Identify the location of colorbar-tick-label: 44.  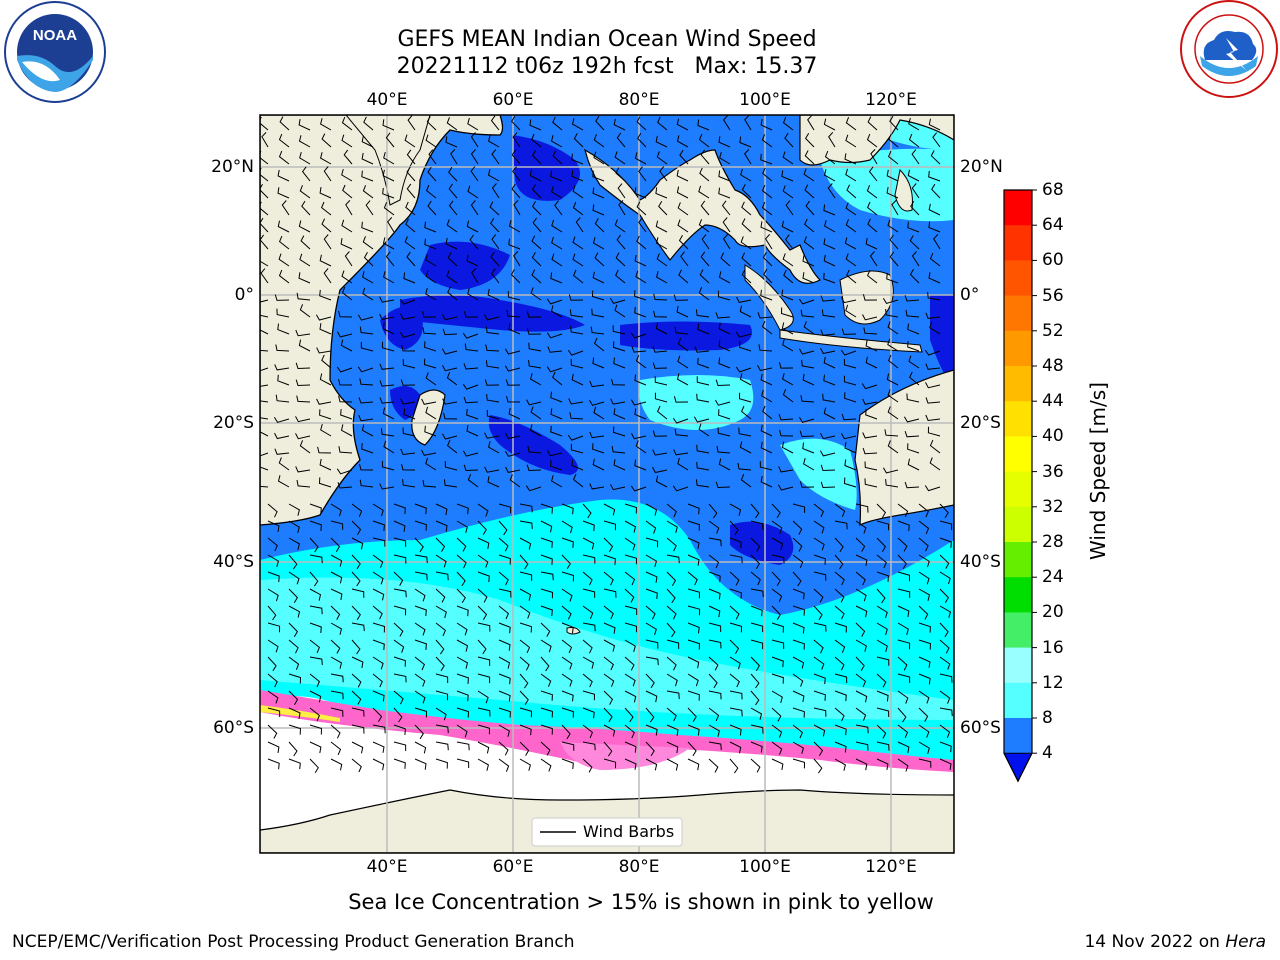
(1053, 401).